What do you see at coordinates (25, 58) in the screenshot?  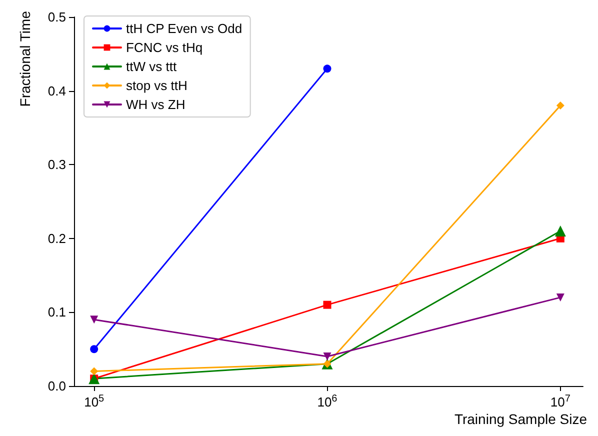 I see `y-axis-title: Fractional Time` at bounding box center [25, 58].